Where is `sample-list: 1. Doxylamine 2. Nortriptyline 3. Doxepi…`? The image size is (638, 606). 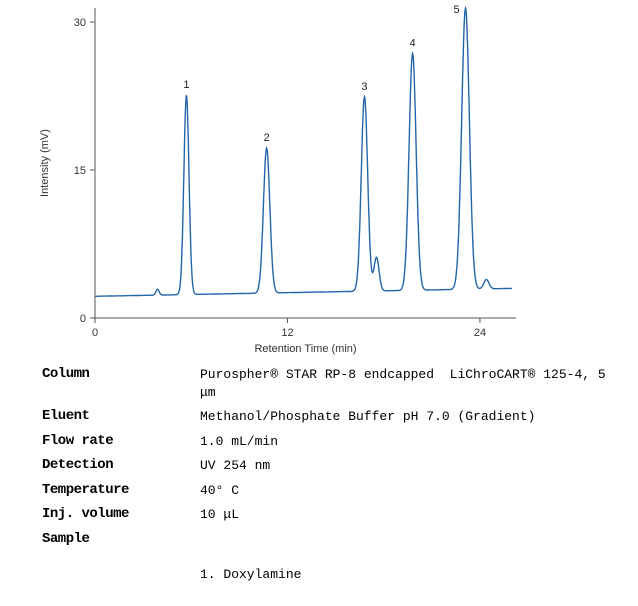
sample-list: 1. Doxylamine 2. Nortriptyline 3. Doxepi… is located at coordinates (262, 568).